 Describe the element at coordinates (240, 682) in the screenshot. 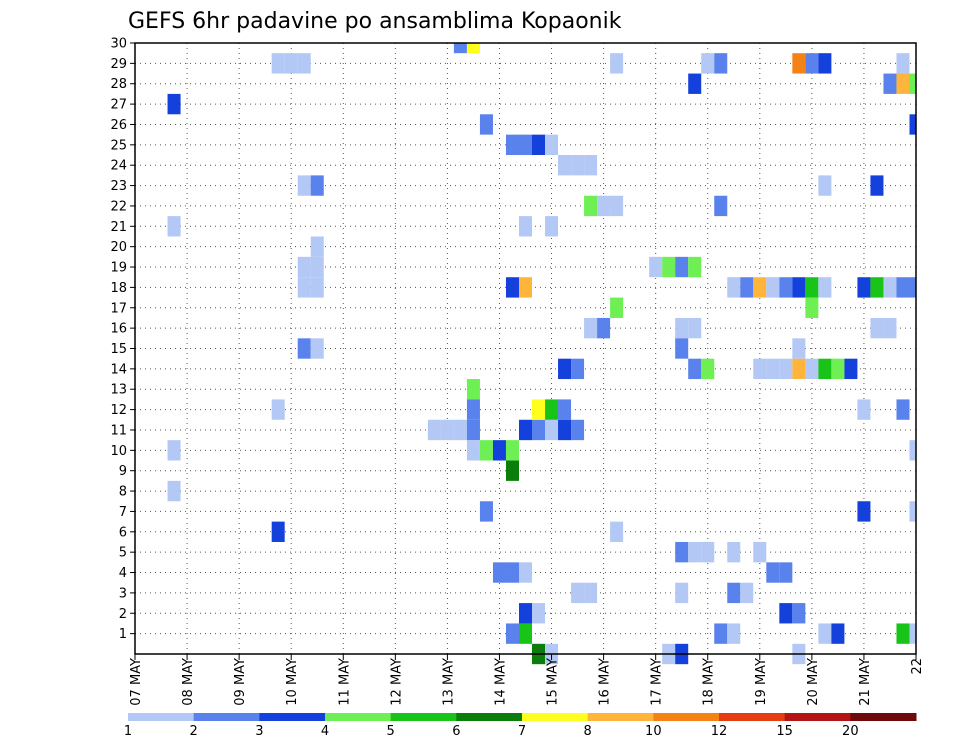

I see `x-tick-label: 09 MAY` at that location.